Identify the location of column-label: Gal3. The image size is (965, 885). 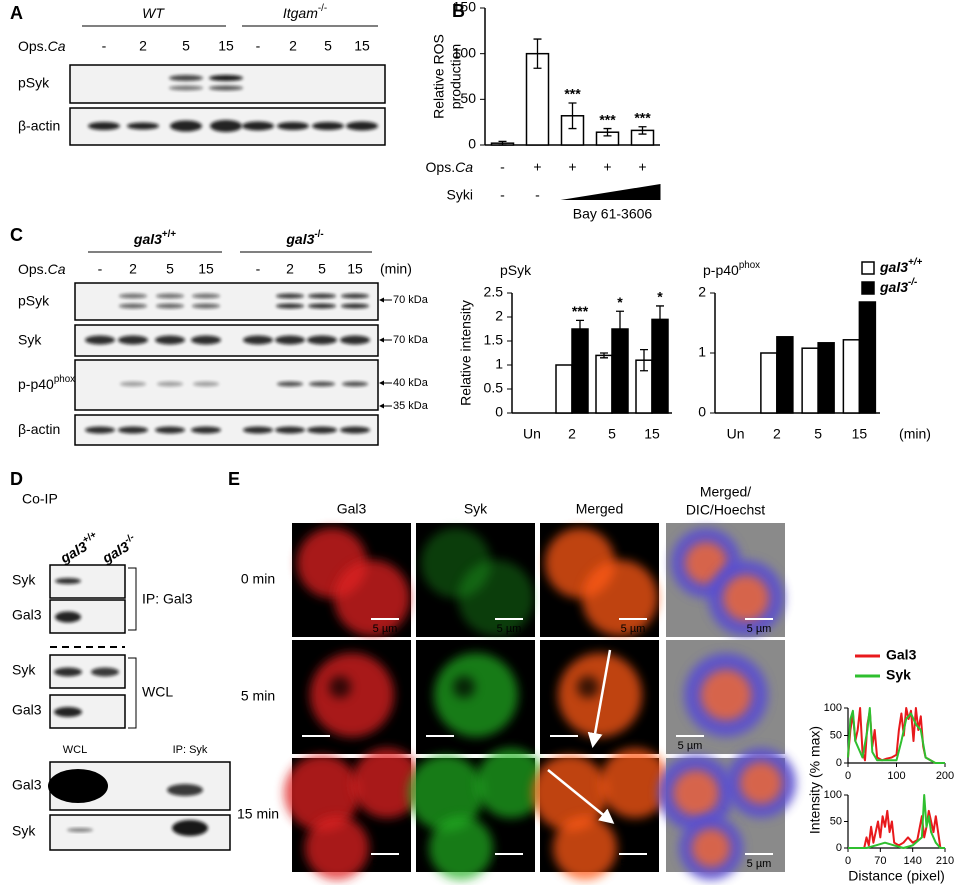
(352, 509).